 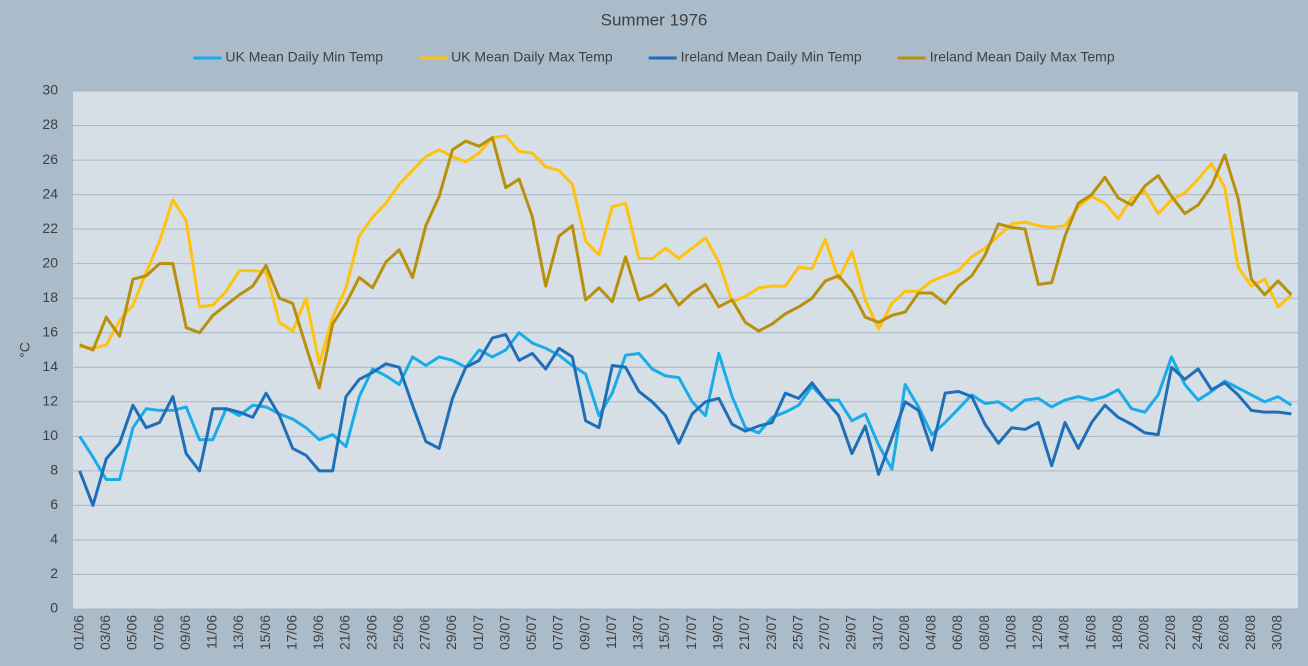 What do you see at coordinates (1037, 632) in the screenshot?
I see `x-tick-label: 12/08` at bounding box center [1037, 632].